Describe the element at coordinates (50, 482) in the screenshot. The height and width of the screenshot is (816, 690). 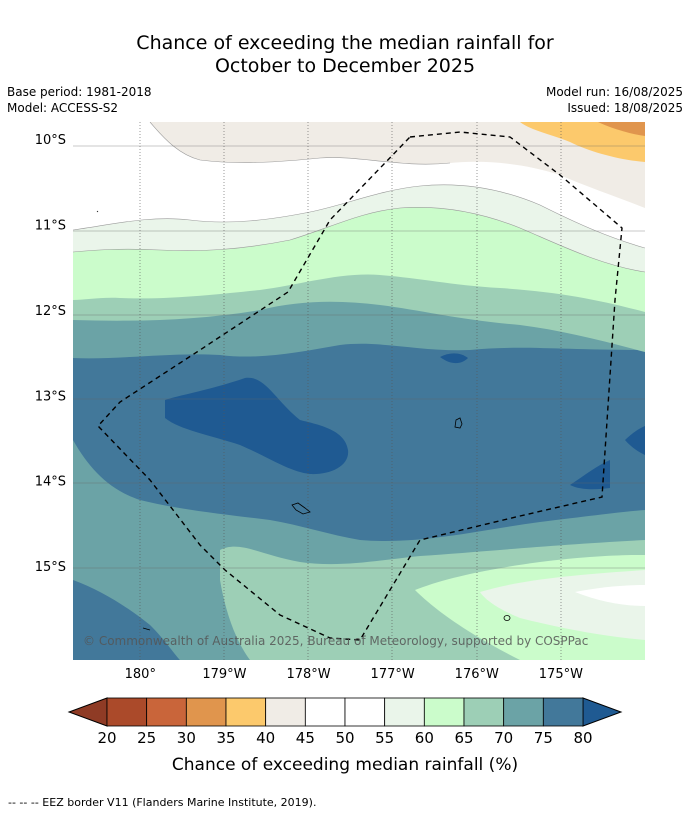
I see `y-tick-label: 14°S` at that location.